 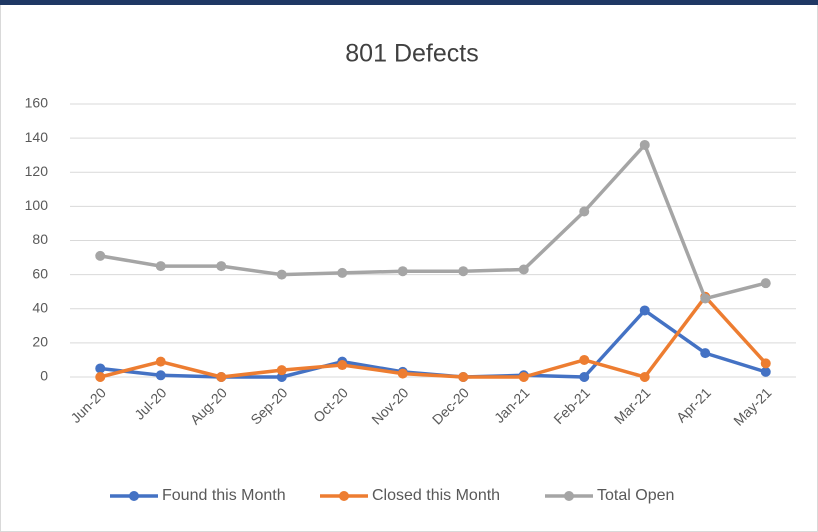 What do you see at coordinates (37, 171) in the screenshot?
I see `y-tick-label: 120` at bounding box center [37, 171].